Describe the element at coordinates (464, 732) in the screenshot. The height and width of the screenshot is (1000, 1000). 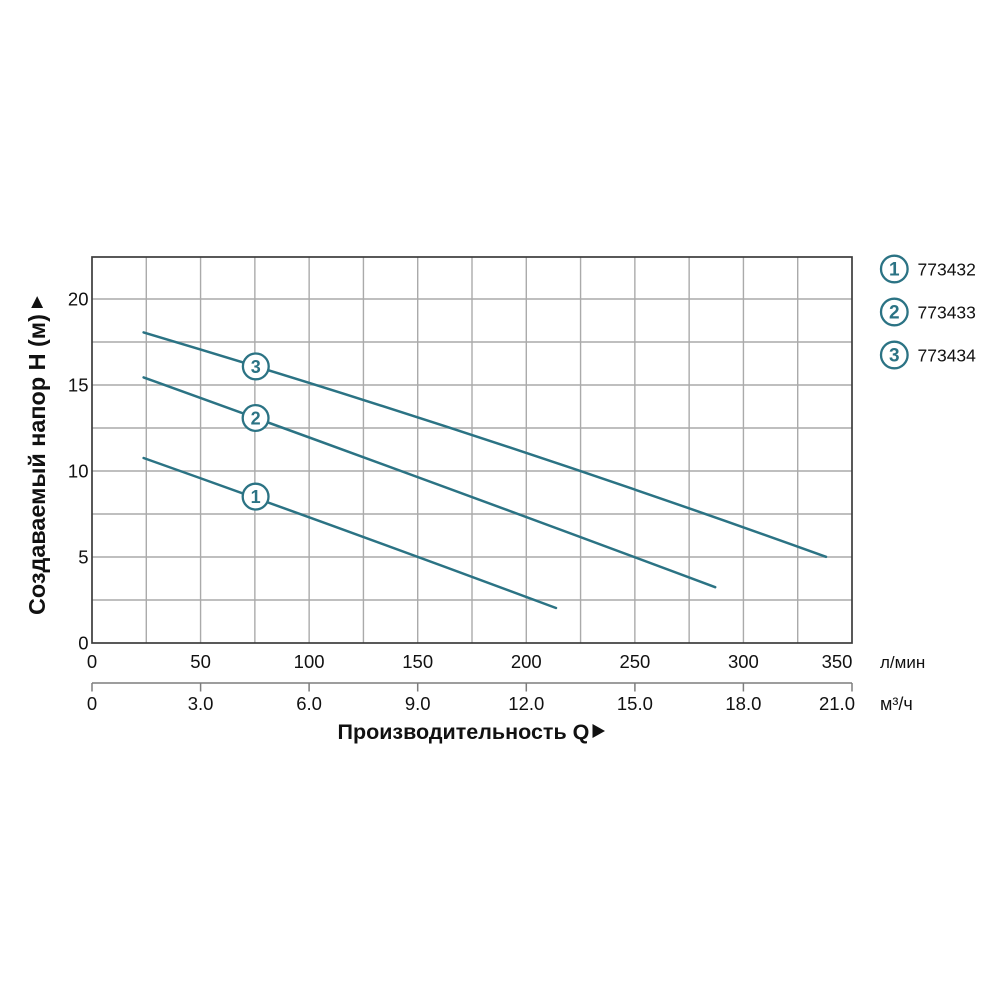
I see `svg-text: Производительность Q` at that location.